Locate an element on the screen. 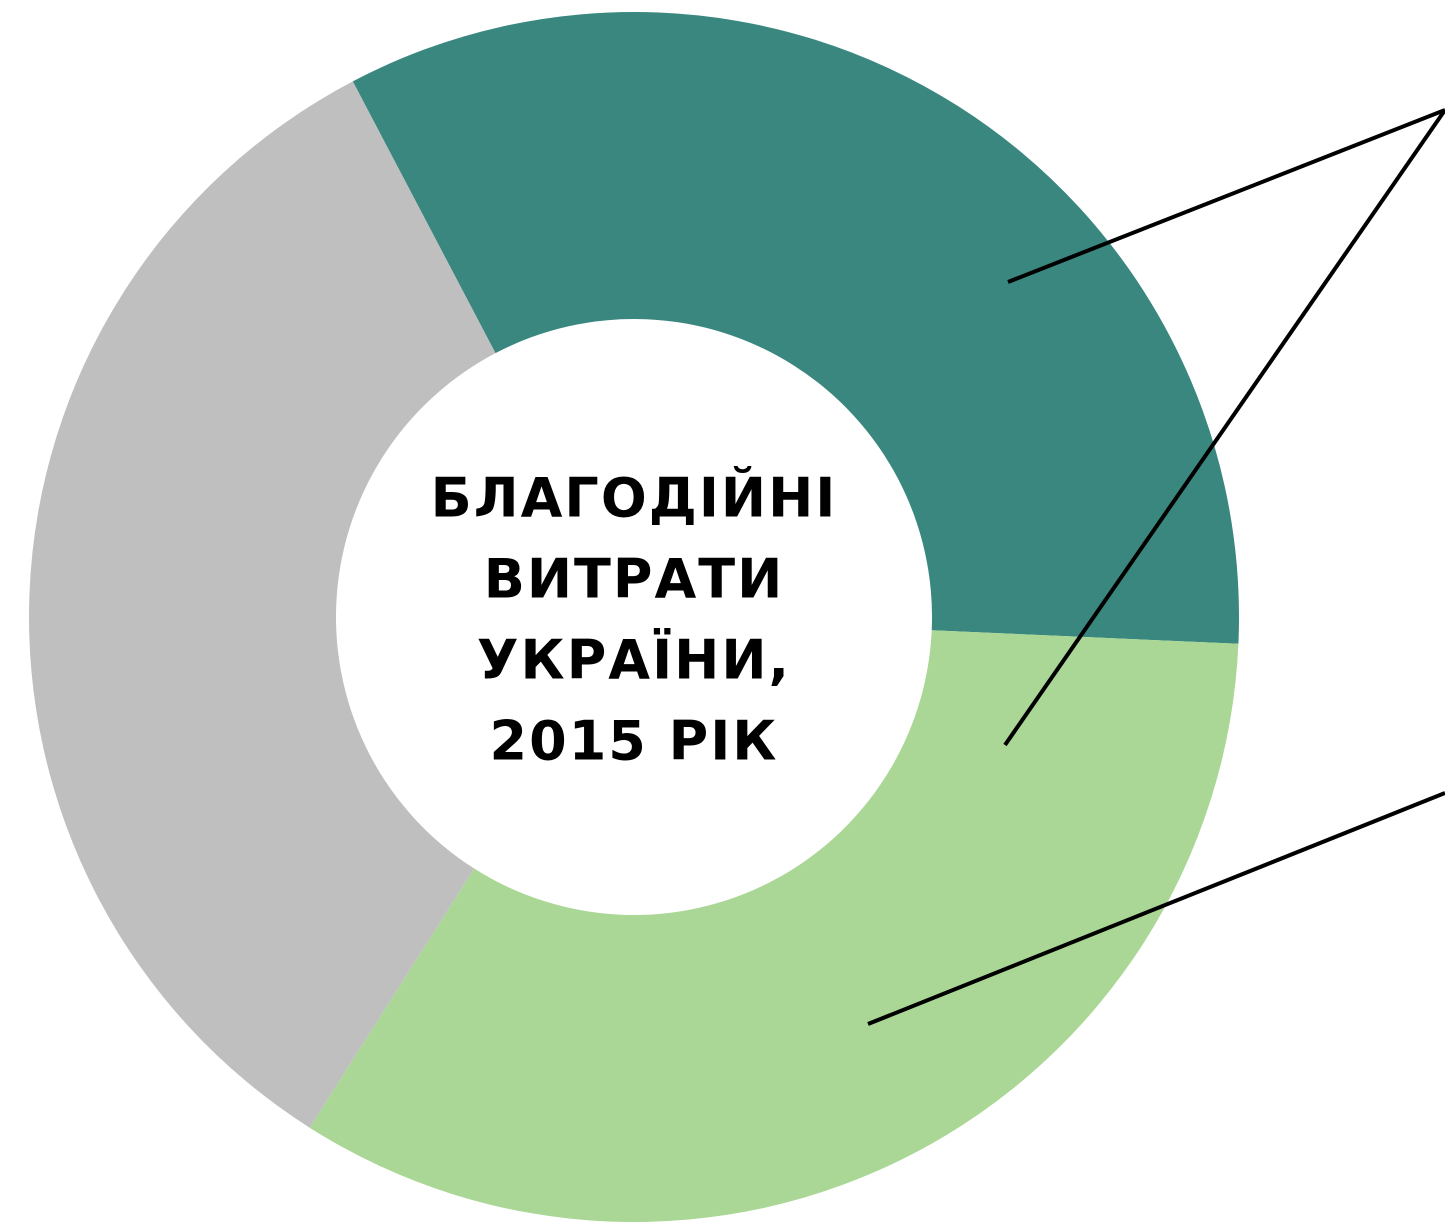 The width and height of the screenshot is (1445, 1222). chart-title: БЛАГОДІЙНІ is located at coordinates (634, 498).